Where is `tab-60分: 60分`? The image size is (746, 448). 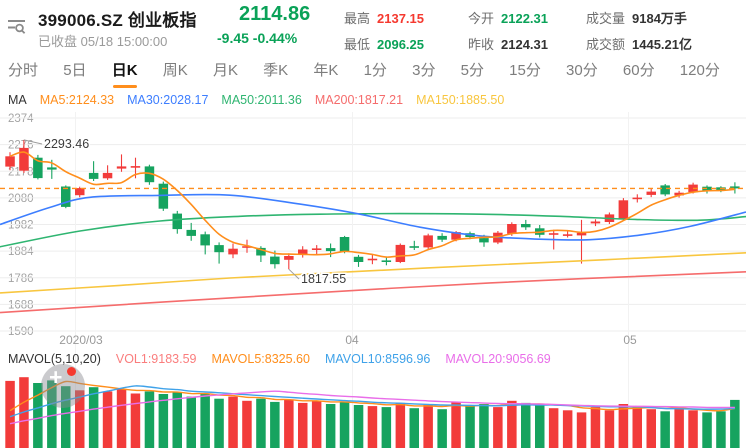
tab-60分: 60分 is located at coordinates (638, 70).